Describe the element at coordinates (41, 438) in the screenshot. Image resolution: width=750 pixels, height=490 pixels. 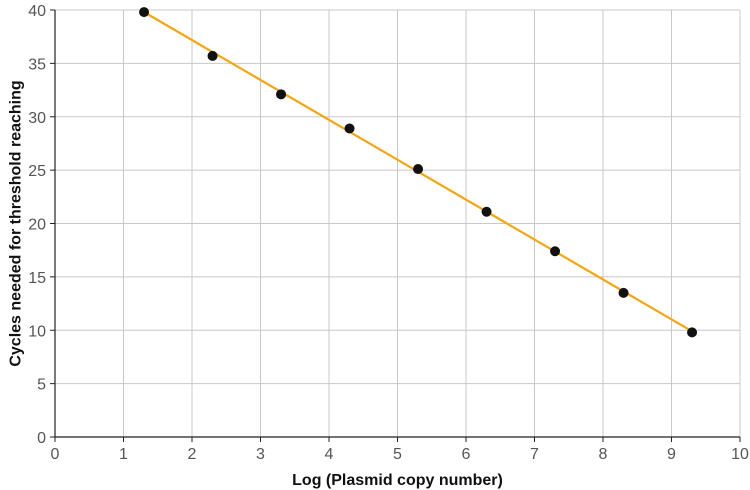
I see `y-tick-label: 0` at that location.